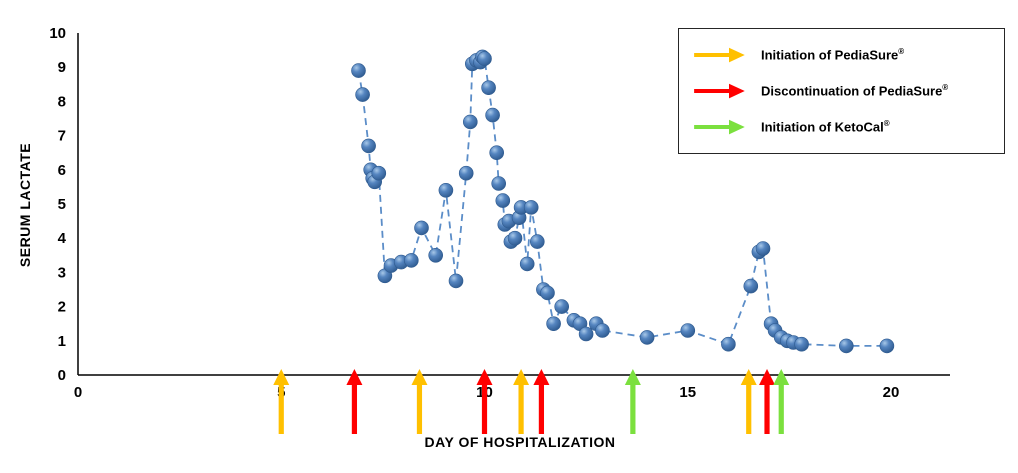 The height and width of the screenshot is (473, 1018). I want to click on y-axis-title: SERUM LACTATE, so click(25, 205).